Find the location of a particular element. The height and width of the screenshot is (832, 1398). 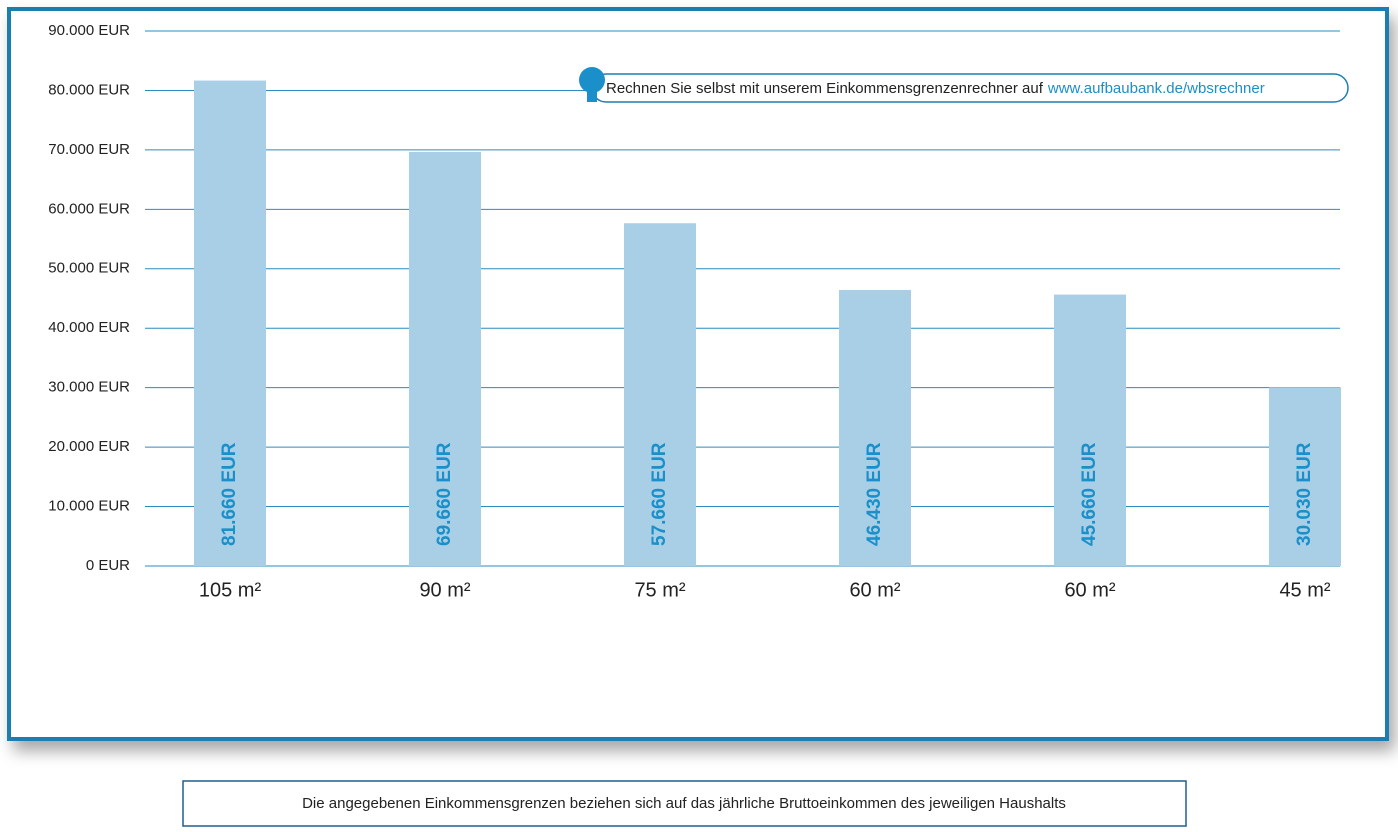

x-tick-label: 105 m² is located at coordinates (230, 590).